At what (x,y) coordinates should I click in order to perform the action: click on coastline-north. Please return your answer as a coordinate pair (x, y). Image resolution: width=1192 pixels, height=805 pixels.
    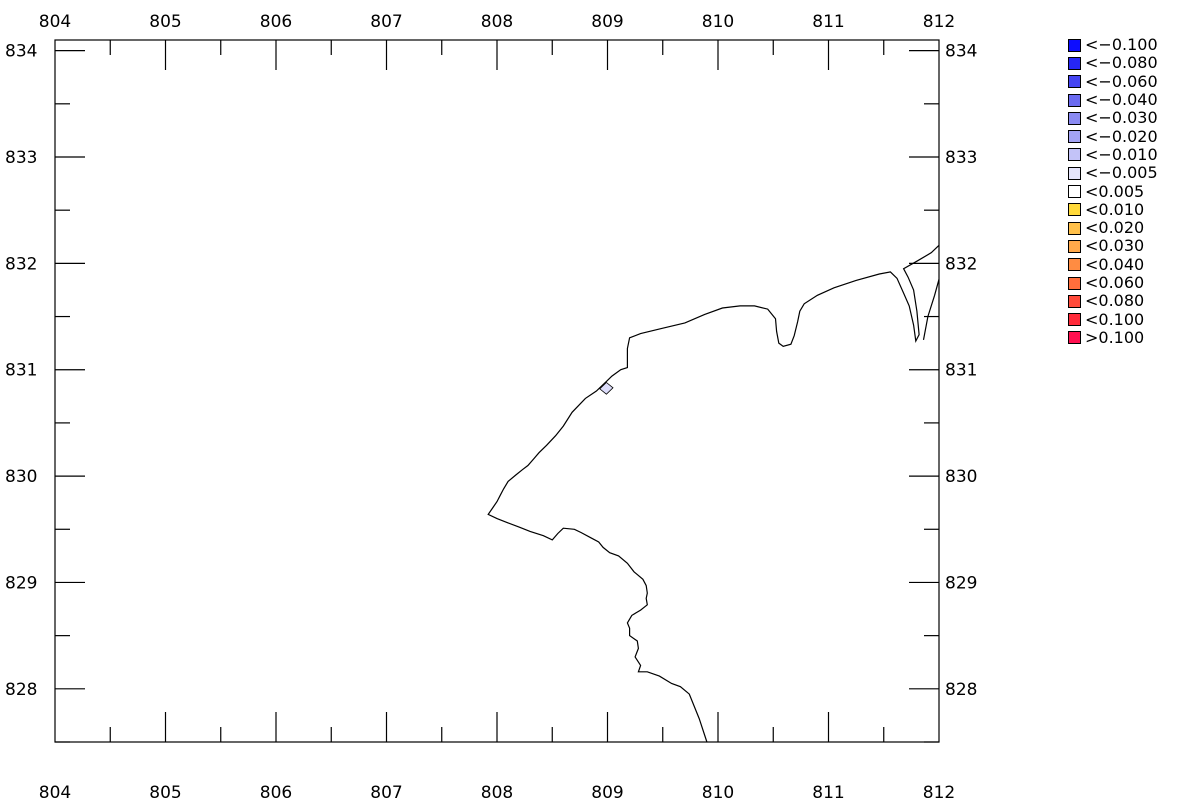
    Looking at the image, I should click on (931, 310).